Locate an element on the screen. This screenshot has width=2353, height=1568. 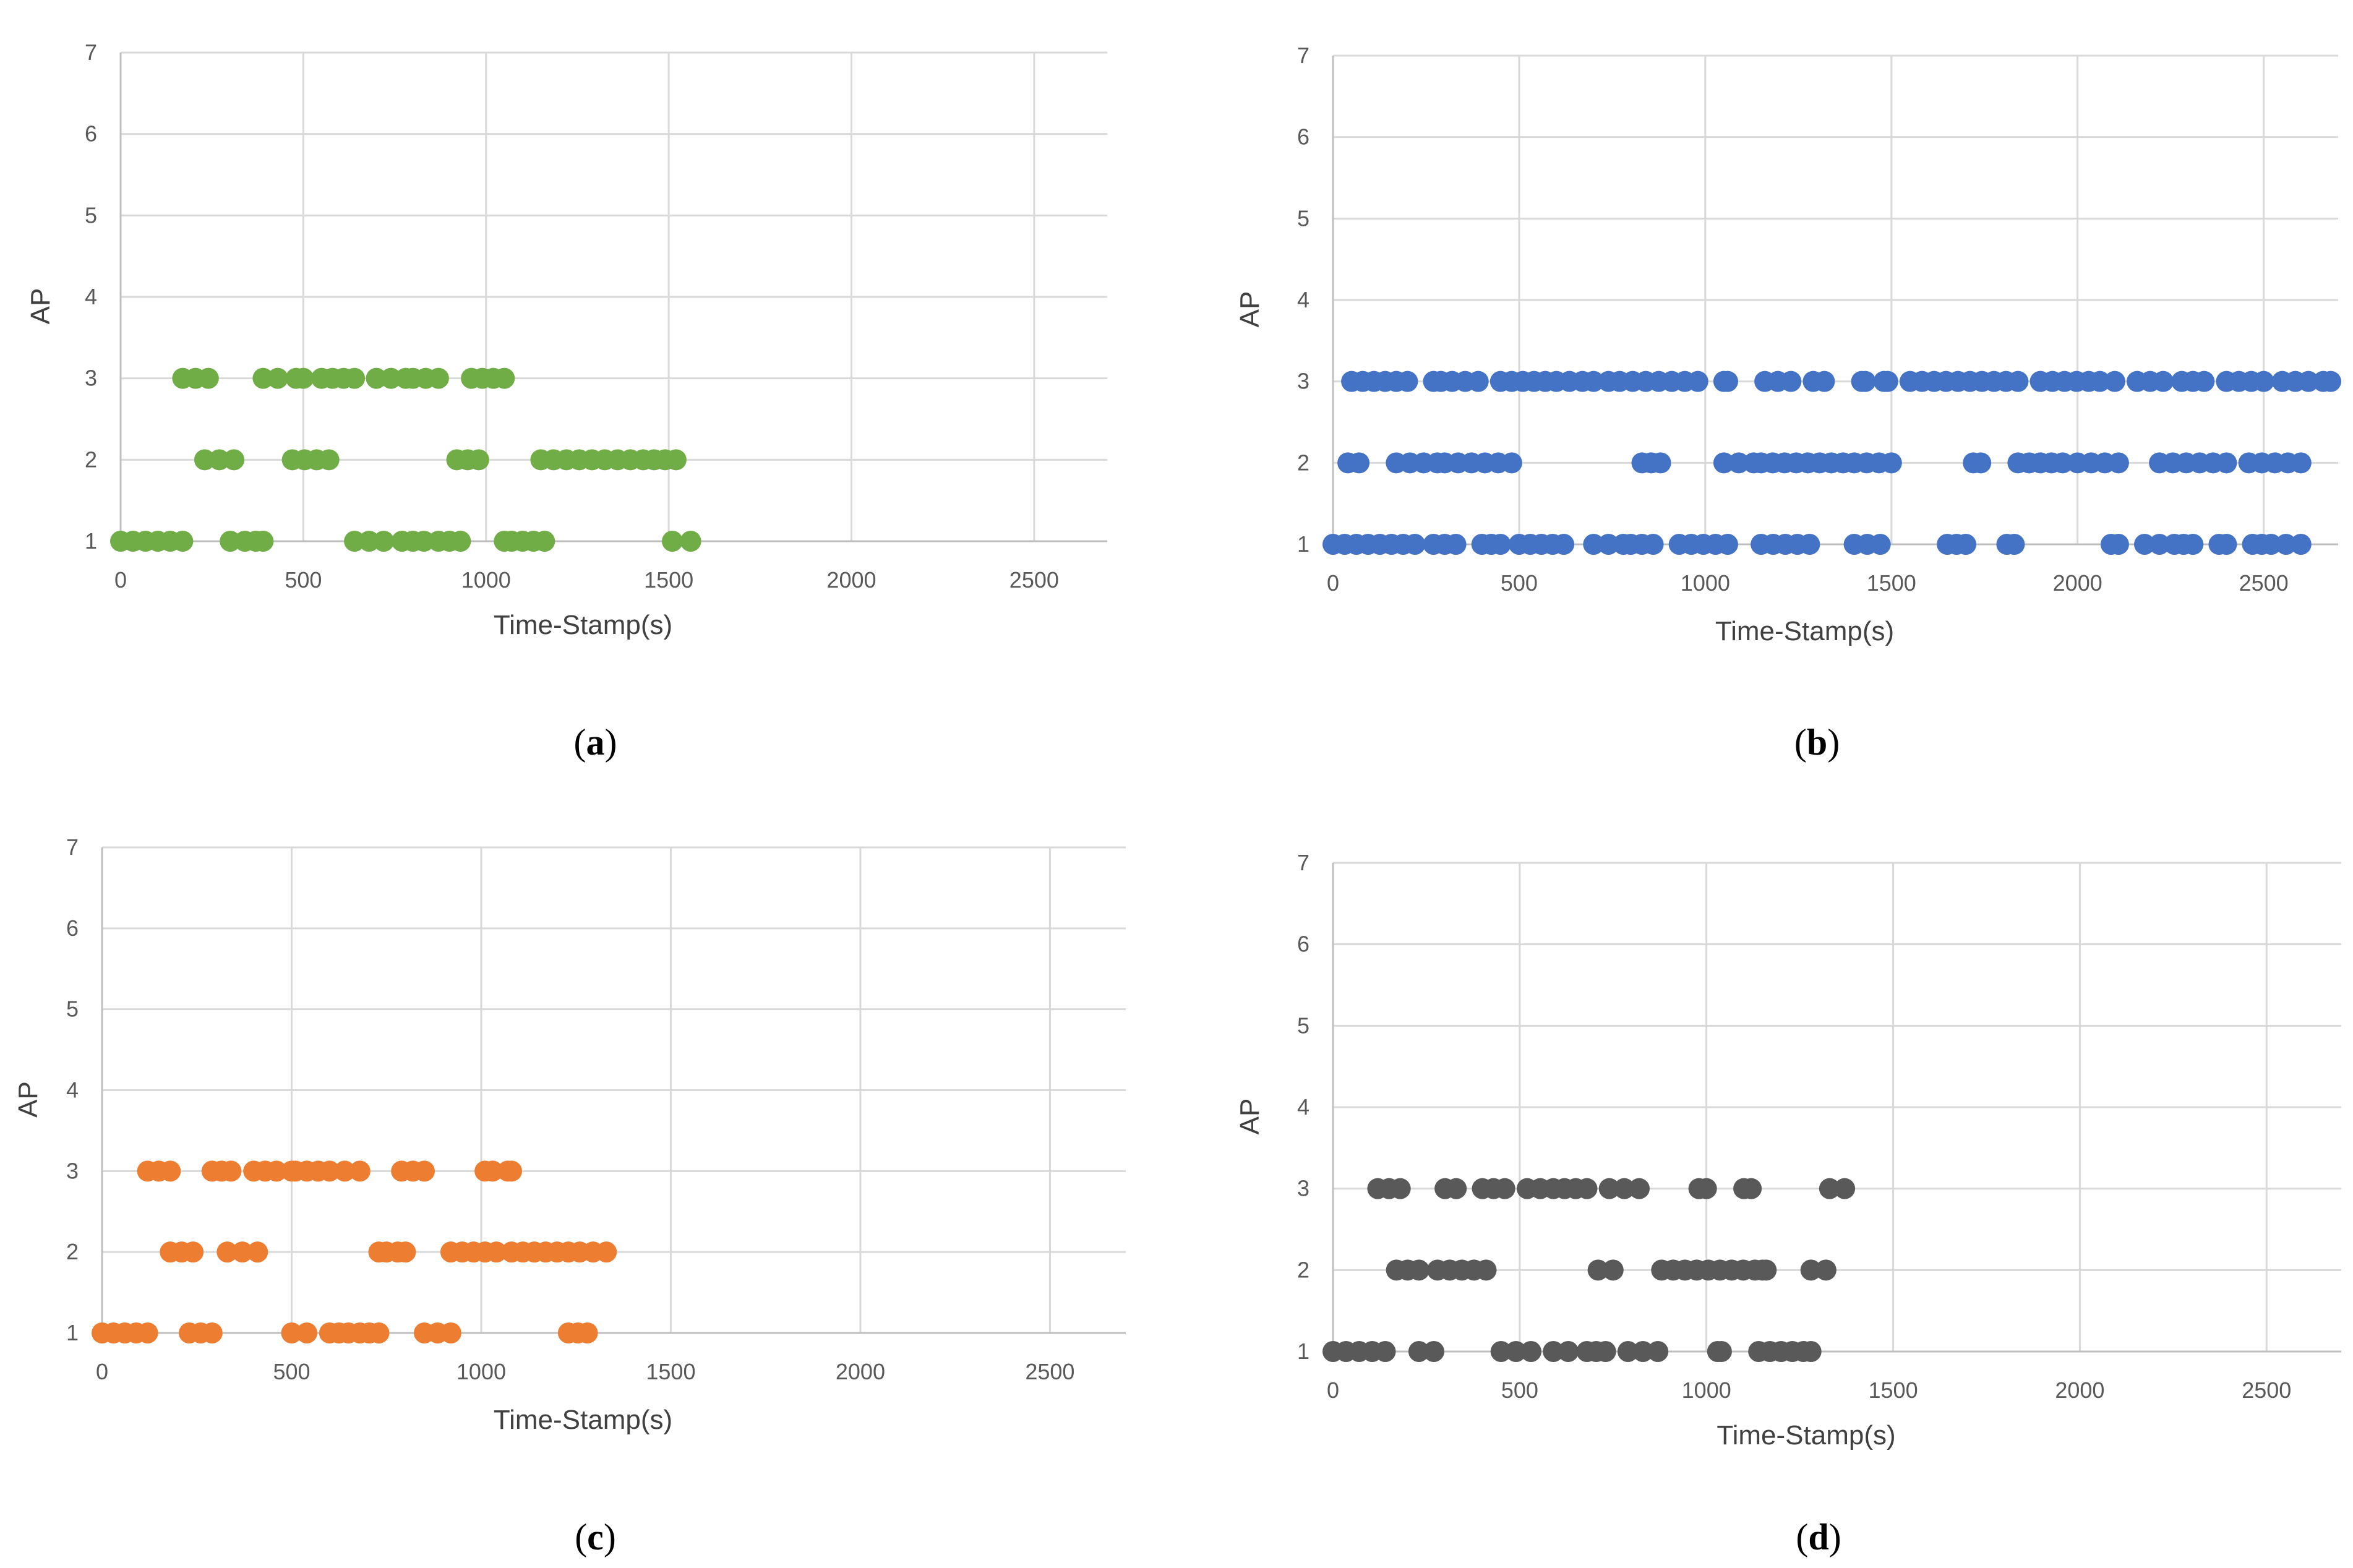
y-tick-label: 4 is located at coordinates (73, 1090).